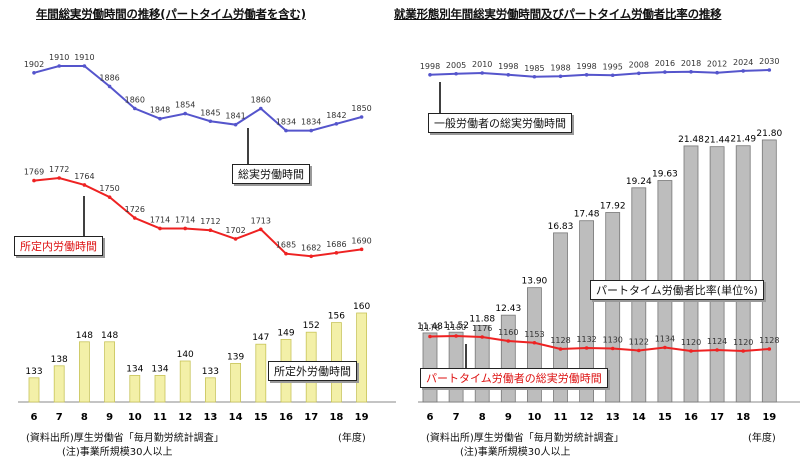 This screenshot has width=800, height=464. What do you see at coordinates (599, 73) in the screenshot?
I see `general-hours-line` at bounding box center [599, 73].